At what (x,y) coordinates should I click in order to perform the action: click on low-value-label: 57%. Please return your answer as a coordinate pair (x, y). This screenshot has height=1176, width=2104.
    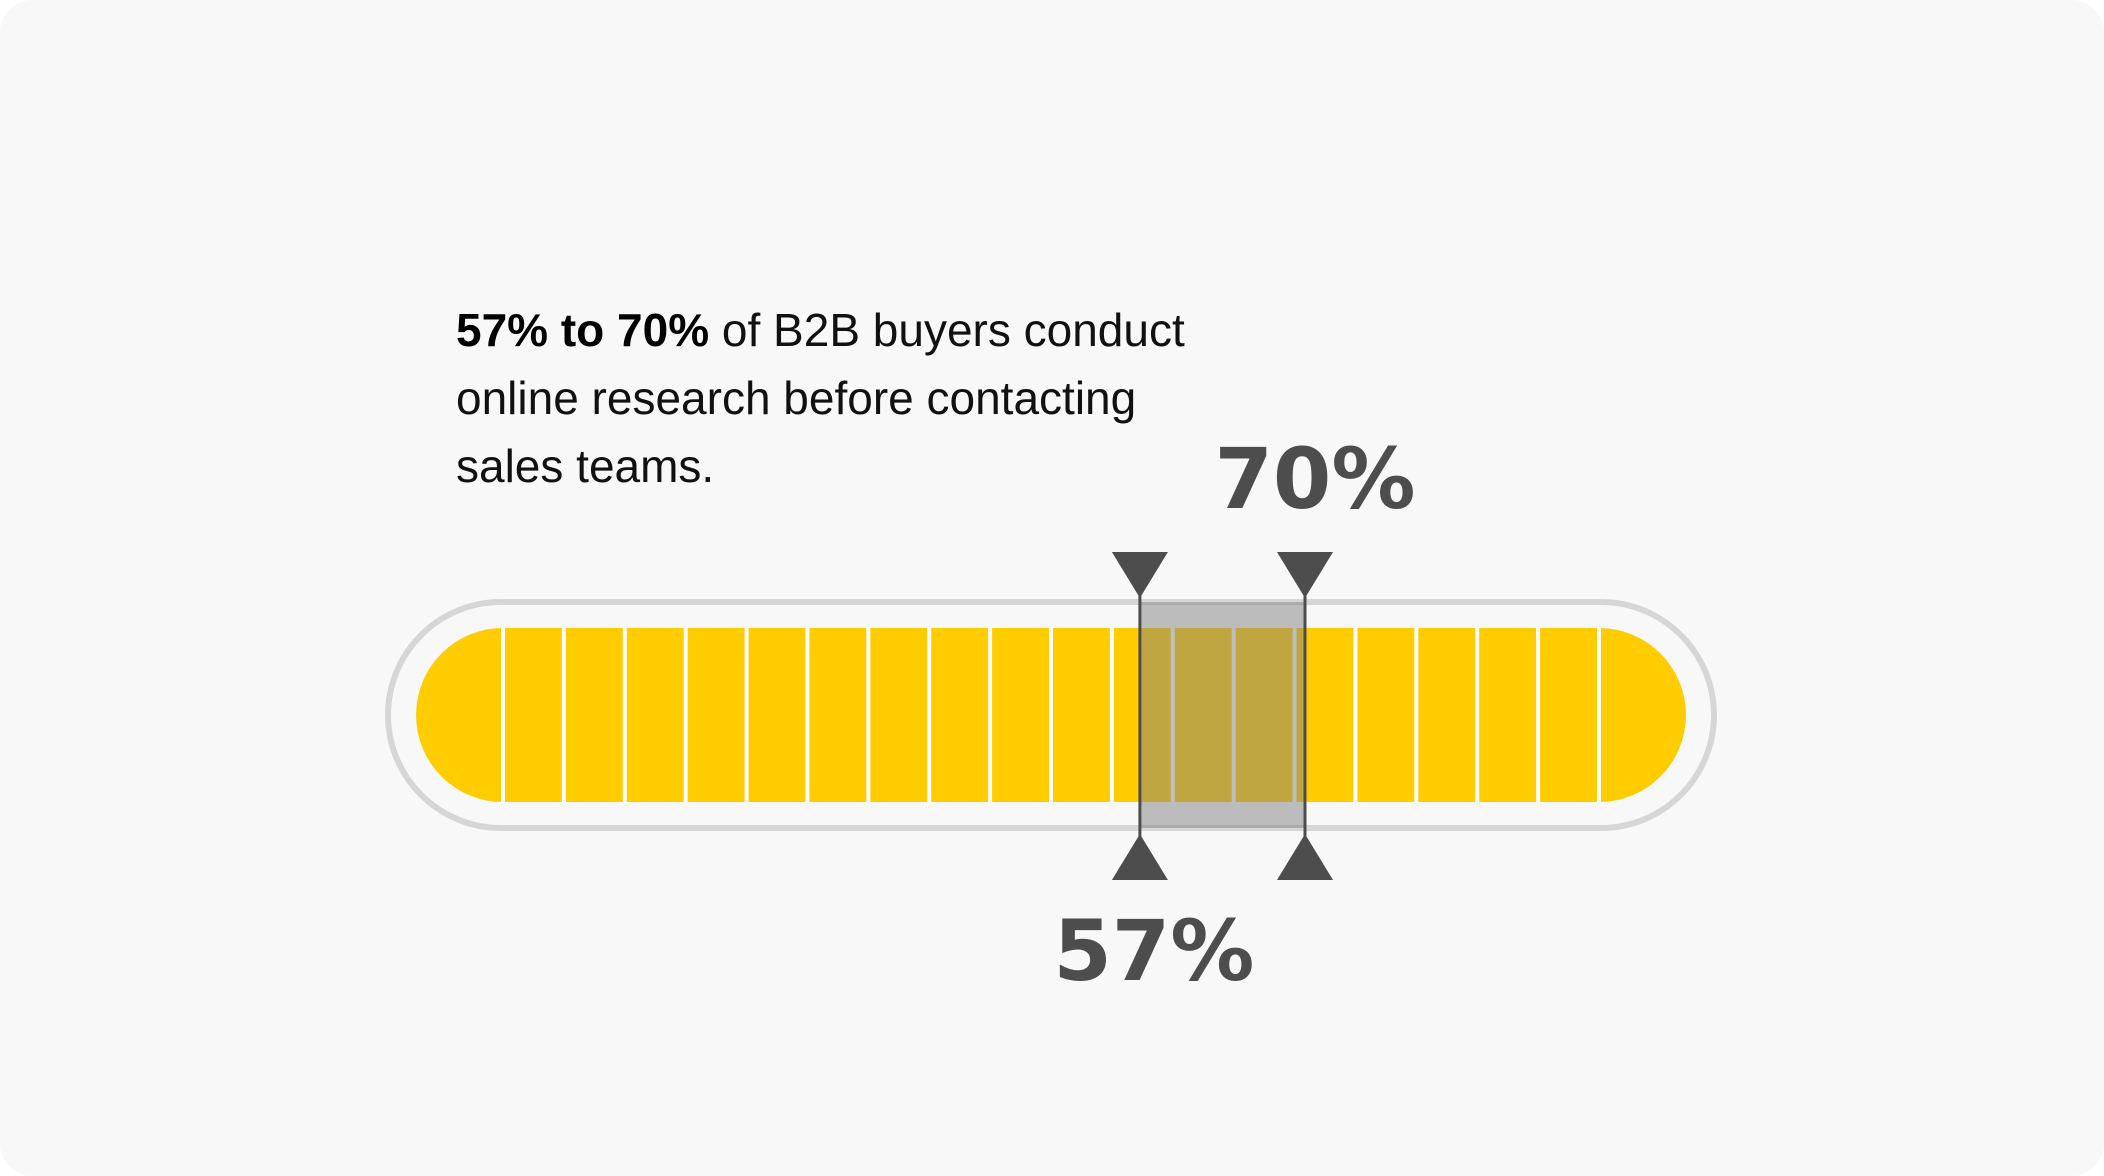
    Looking at the image, I should click on (1153, 951).